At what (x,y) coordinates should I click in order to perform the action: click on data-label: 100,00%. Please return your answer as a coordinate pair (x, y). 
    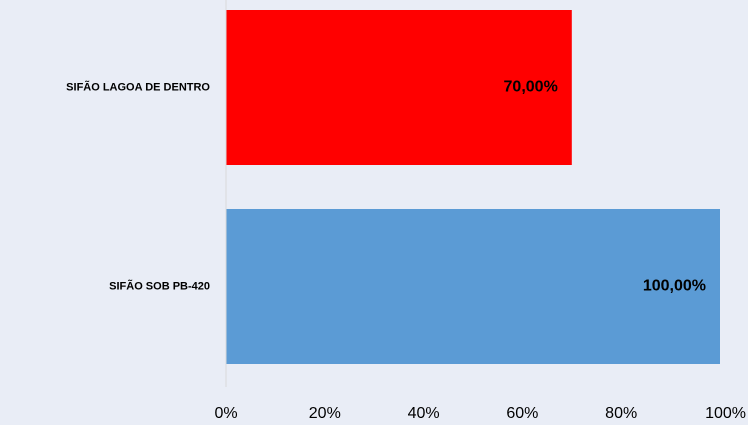
    Looking at the image, I should click on (674, 286).